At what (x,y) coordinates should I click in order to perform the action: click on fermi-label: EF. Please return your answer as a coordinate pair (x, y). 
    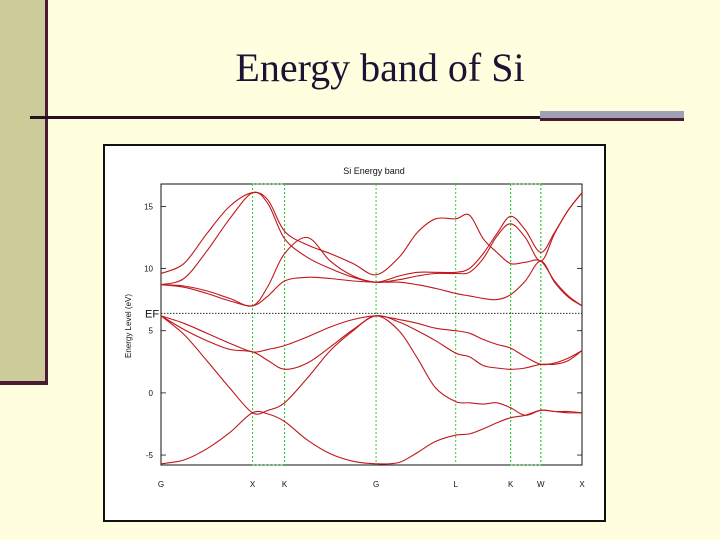
    Looking at the image, I should click on (152, 314).